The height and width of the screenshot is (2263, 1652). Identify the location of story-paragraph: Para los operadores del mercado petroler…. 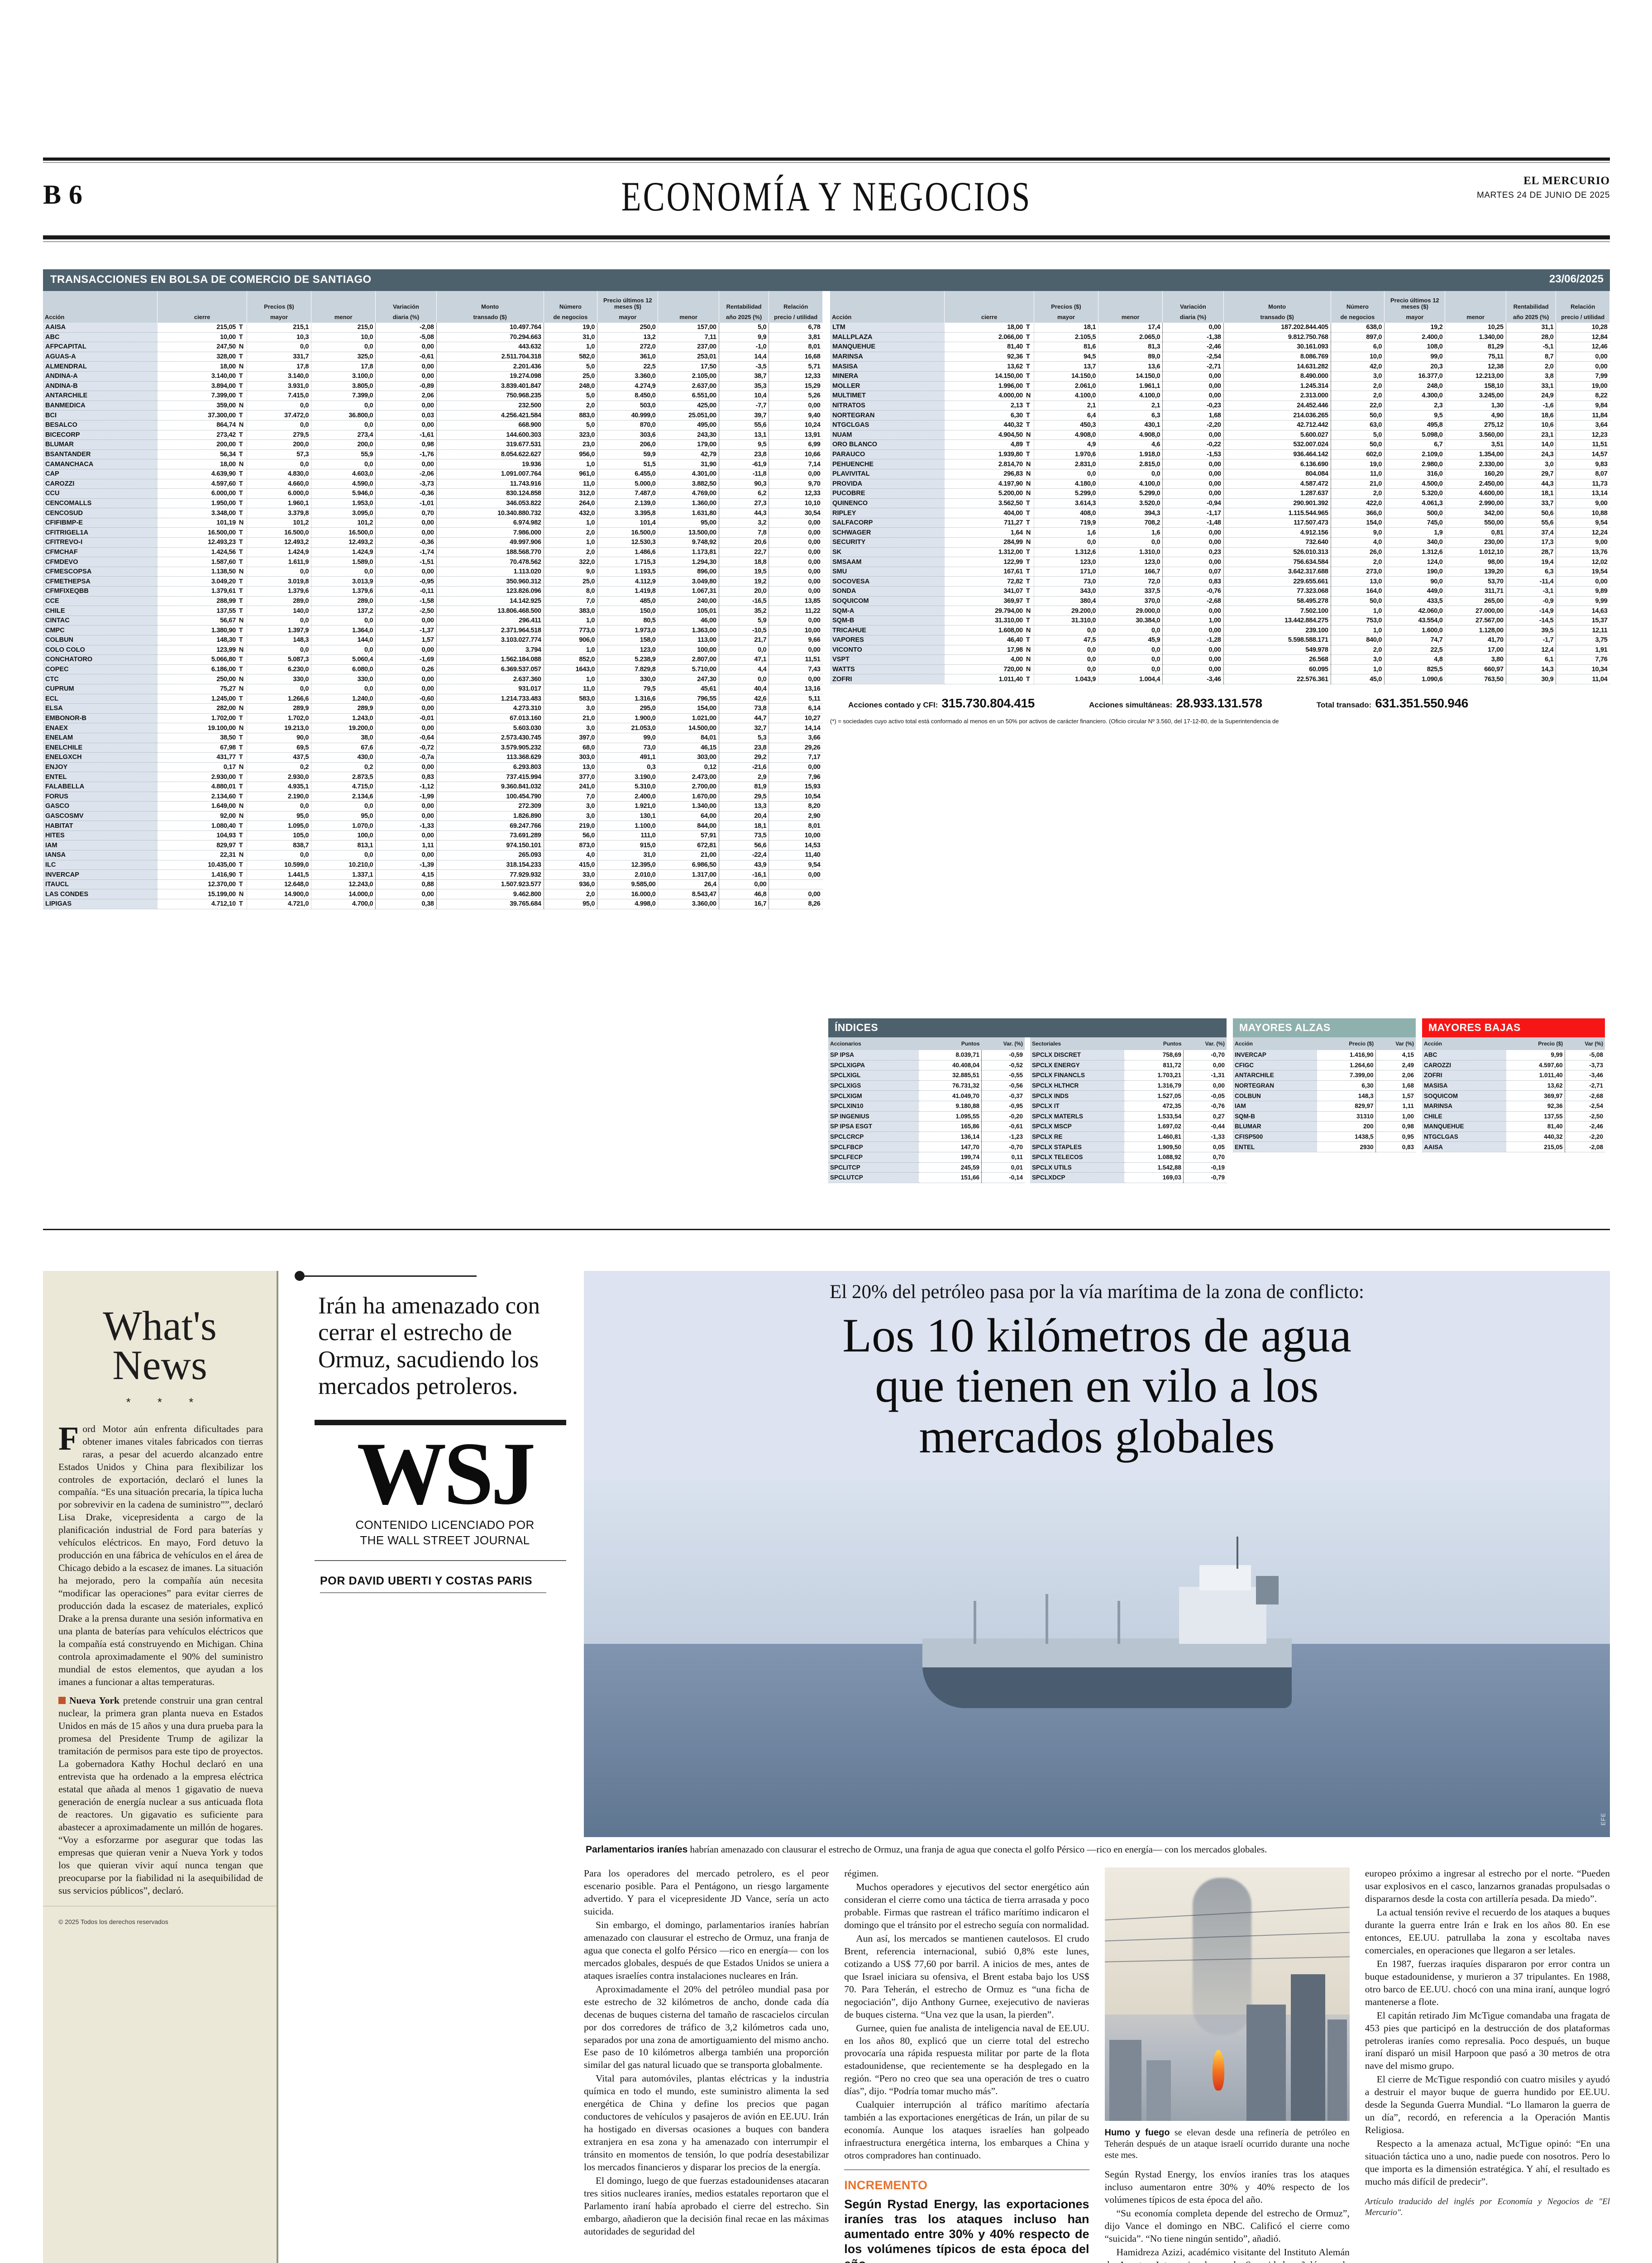
(706, 1892).